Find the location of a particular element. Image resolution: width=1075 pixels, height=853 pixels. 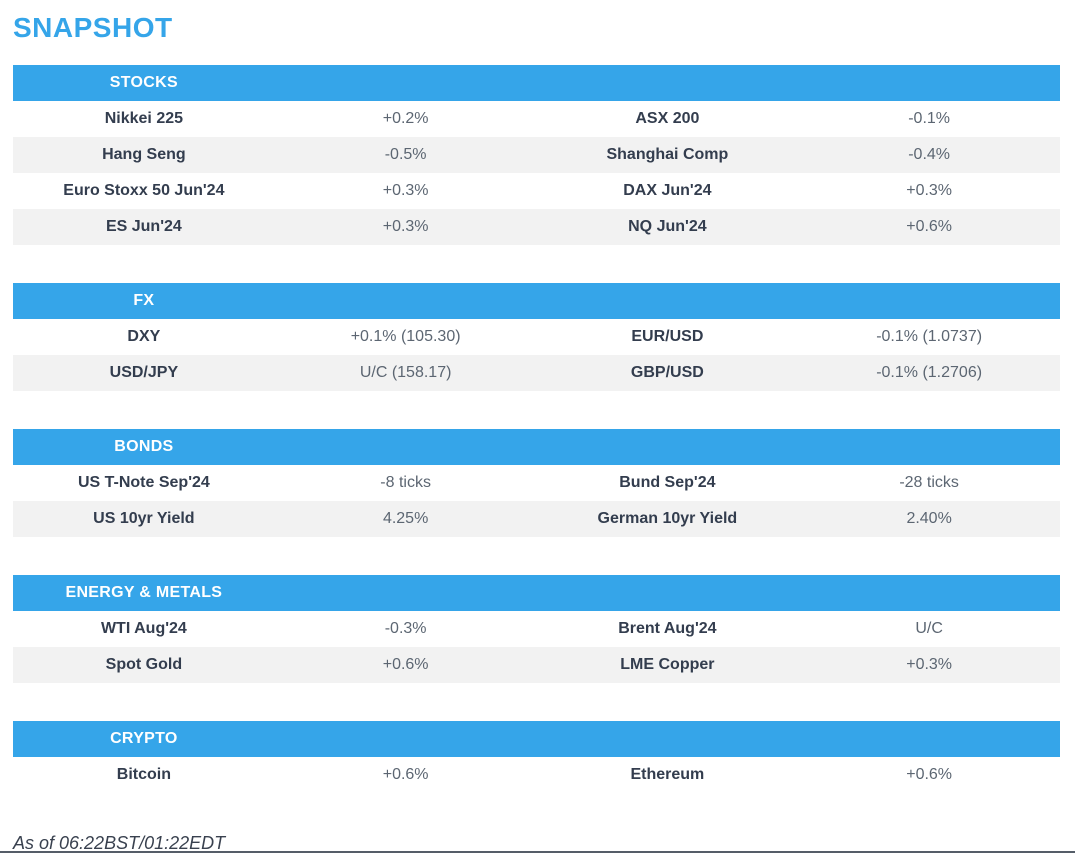

instrument-label: Nikkei 225 is located at coordinates (144, 118).